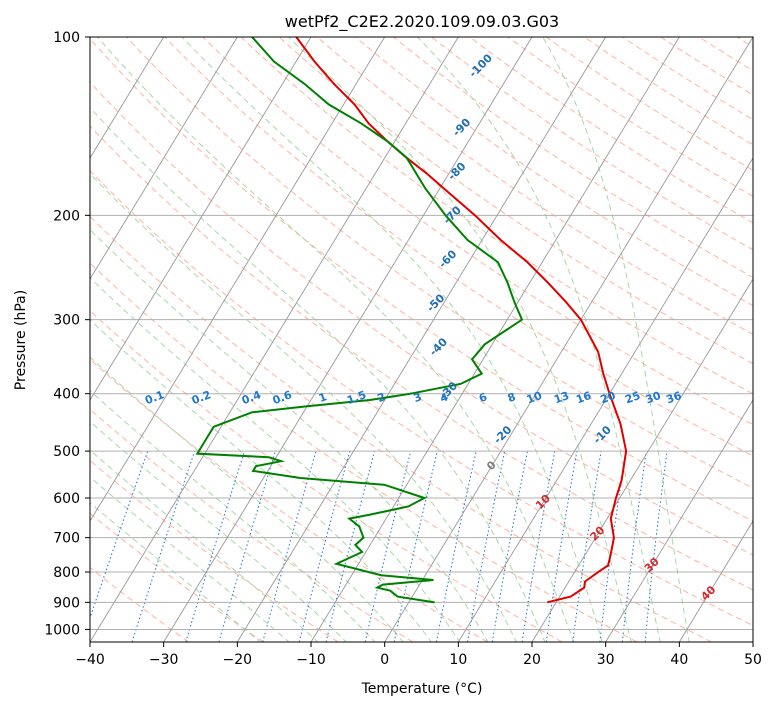  Describe the element at coordinates (66, 499) in the screenshot. I see `y-tick-label: 600` at that location.